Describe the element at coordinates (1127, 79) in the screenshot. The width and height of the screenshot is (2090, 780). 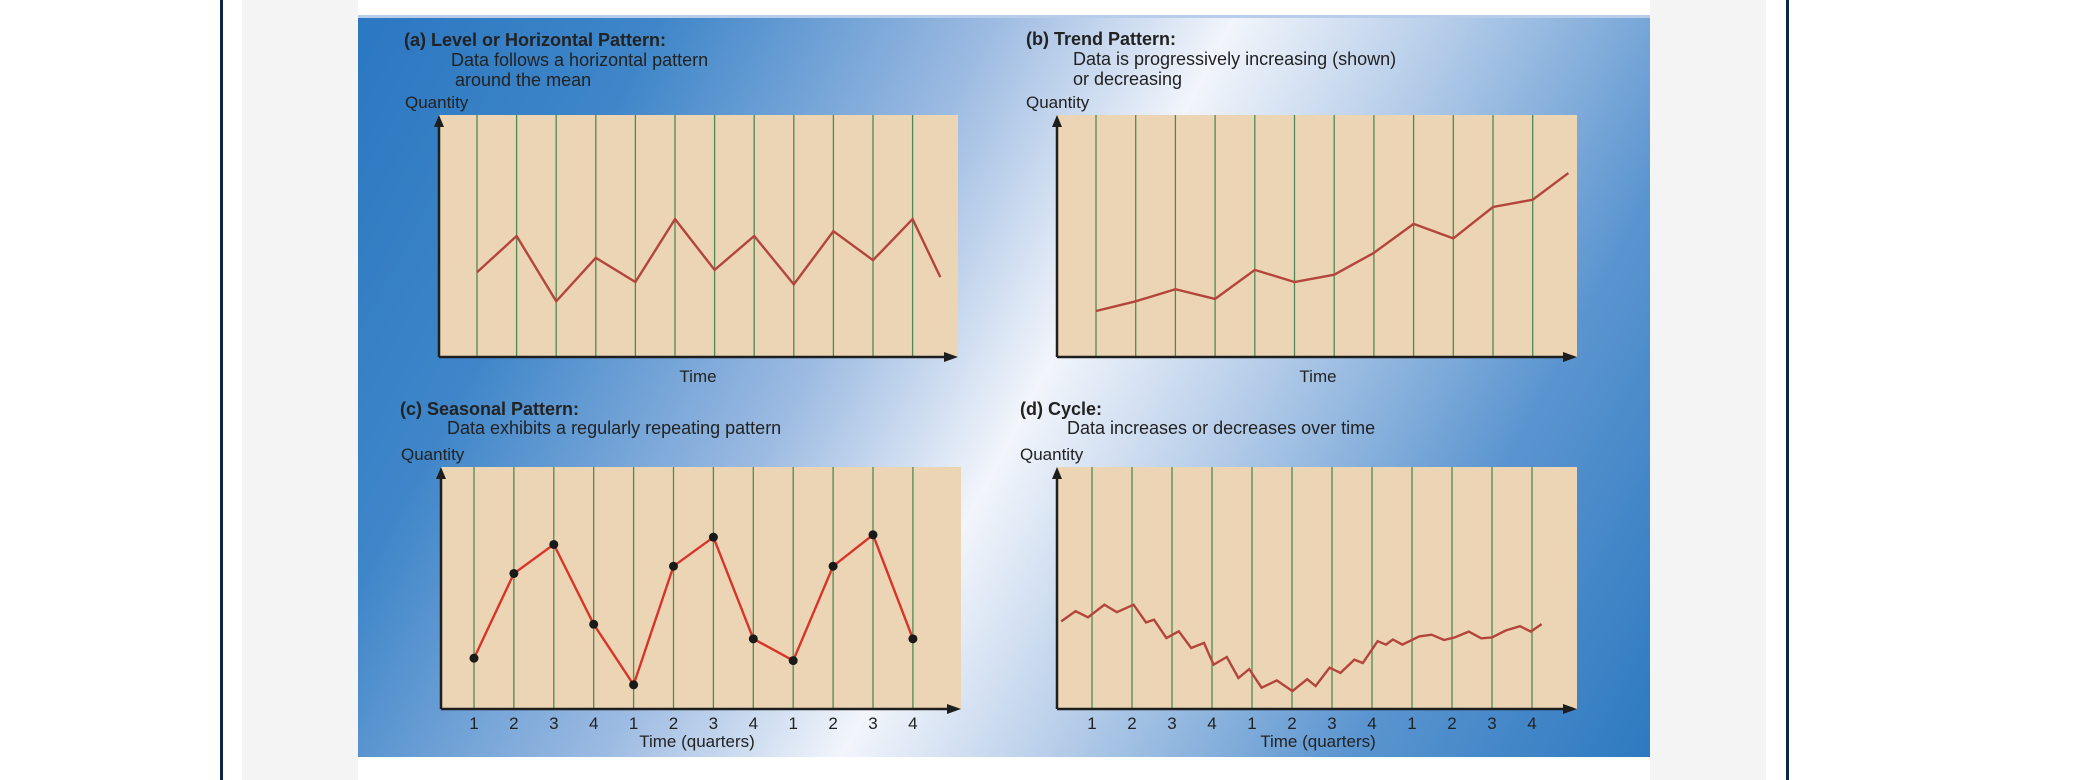
I see `chart-b-subtitle-2: or decreasing` at that location.